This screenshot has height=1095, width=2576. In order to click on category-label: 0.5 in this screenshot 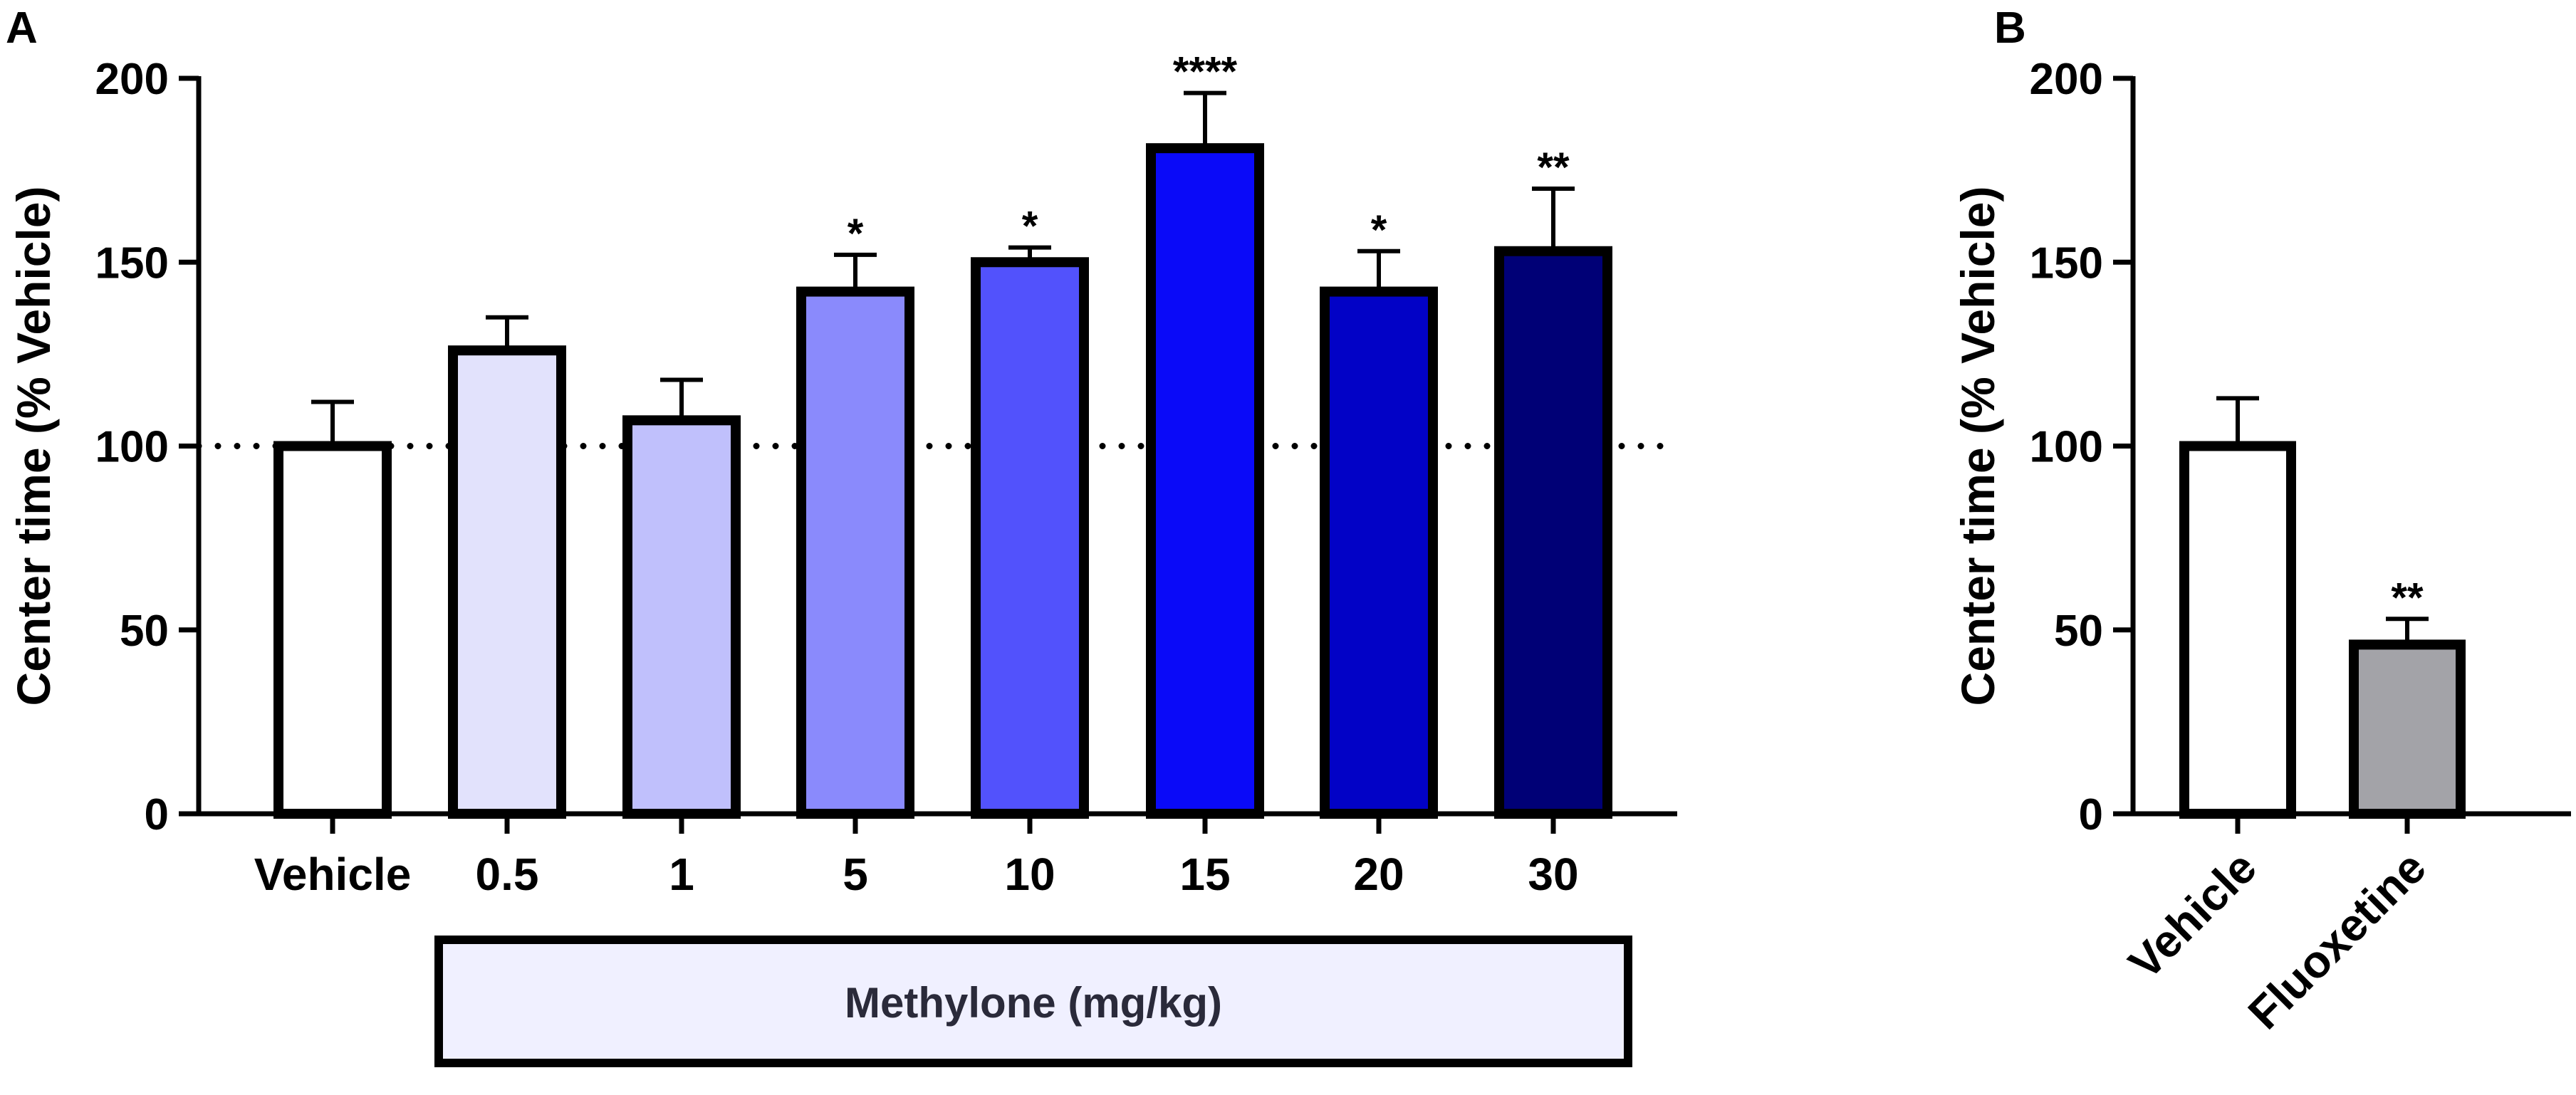, I will do `click(507, 874)`.